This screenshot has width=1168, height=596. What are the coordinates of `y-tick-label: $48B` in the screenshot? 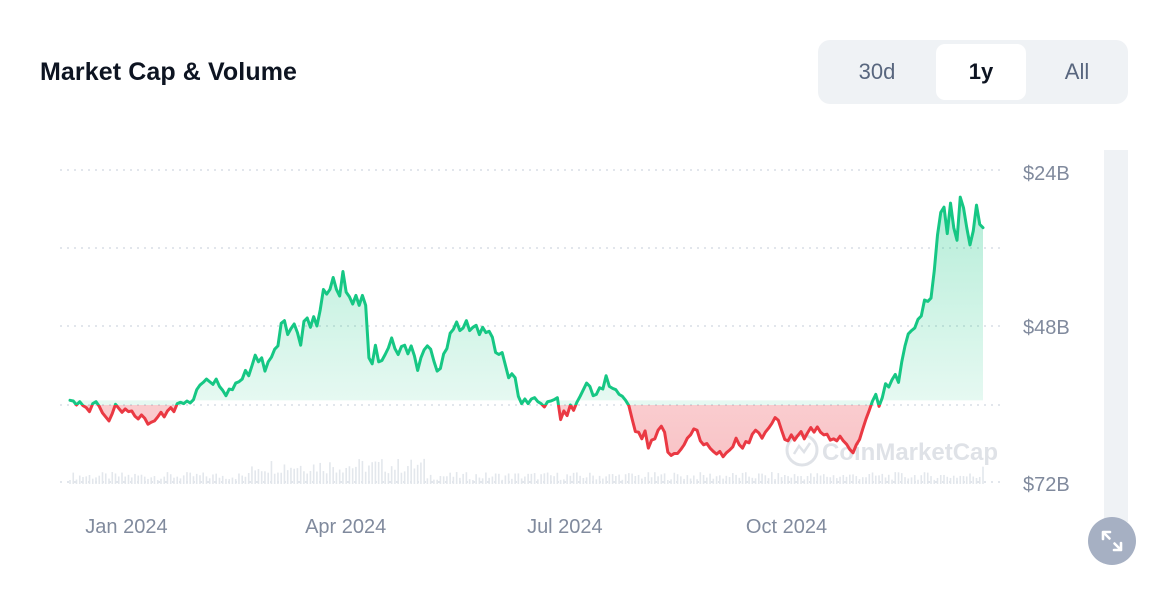 It's located at (1046, 328).